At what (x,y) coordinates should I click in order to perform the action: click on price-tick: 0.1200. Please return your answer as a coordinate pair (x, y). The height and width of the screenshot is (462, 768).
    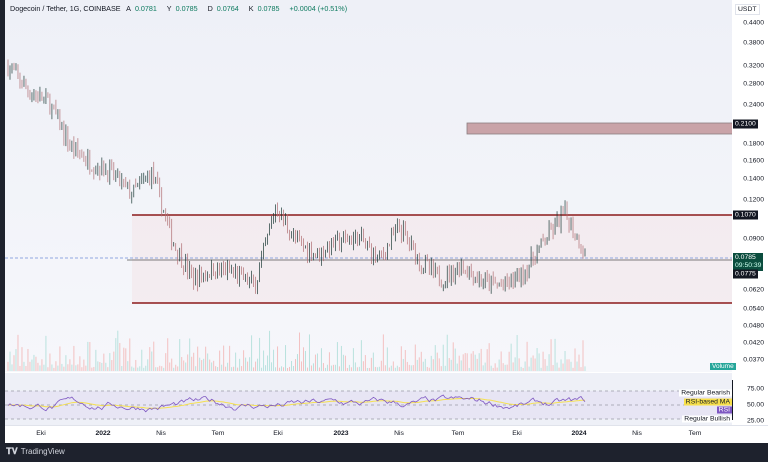
    Looking at the image, I should click on (753, 200).